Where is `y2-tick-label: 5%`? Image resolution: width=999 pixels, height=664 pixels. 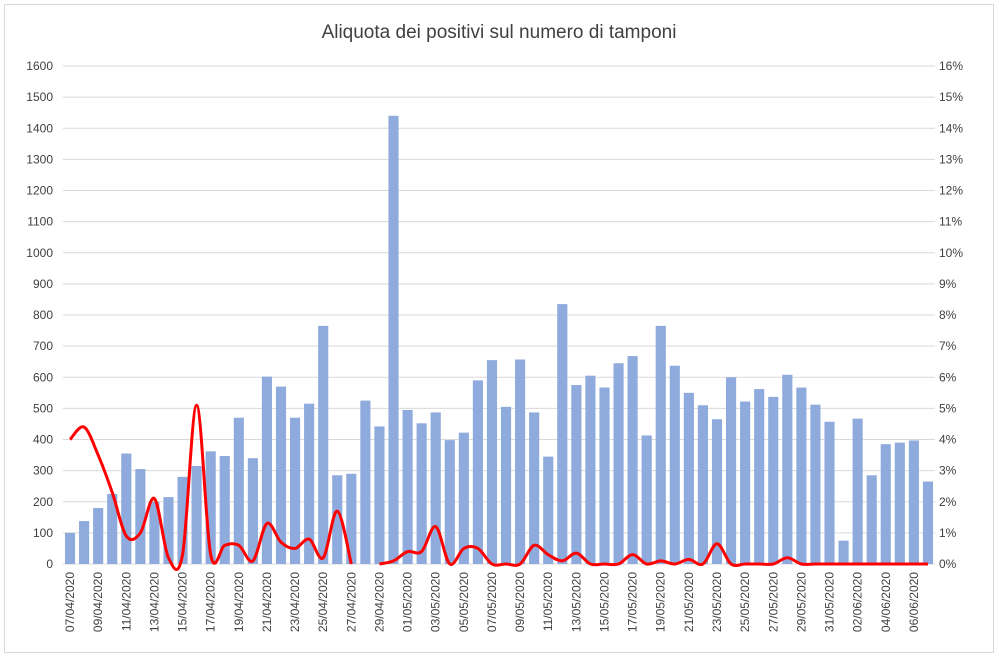 y2-tick-label: 5% is located at coordinates (948, 408).